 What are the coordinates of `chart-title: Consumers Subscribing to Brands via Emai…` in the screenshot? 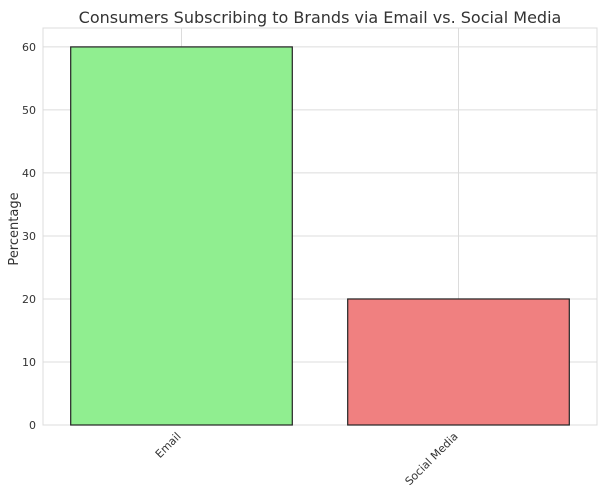 It's located at (320, 17).